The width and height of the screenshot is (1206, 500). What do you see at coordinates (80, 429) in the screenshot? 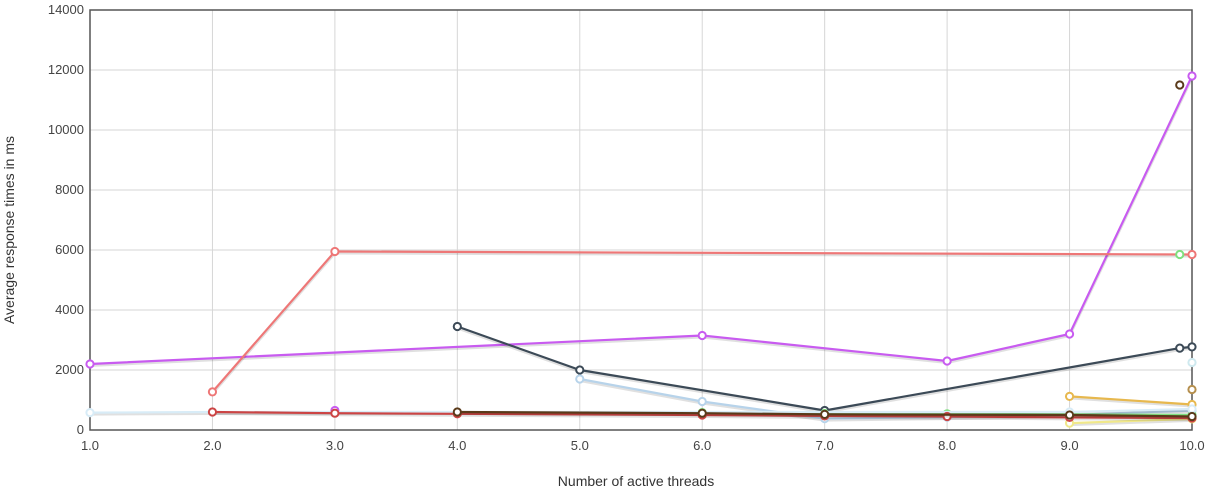
I see `y-tick-label: 0` at bounding box center [80, 429].